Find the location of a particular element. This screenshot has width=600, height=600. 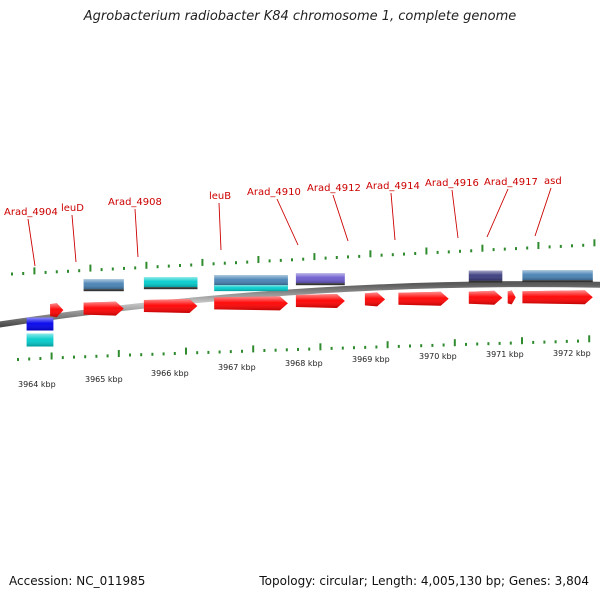

label-leader-lines is located at coordinates (289, 227).